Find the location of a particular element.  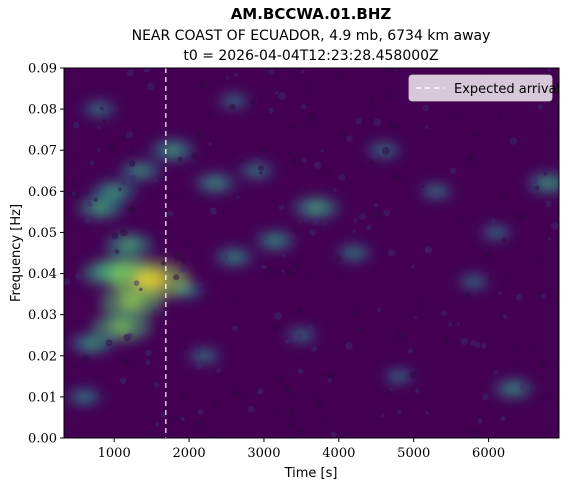

y-axis-ticks: 0.00 0.01 0.02 0.03 0.04 0.05 0.06 0.07 0.08 0.09 is located at coordinates (46, 254).